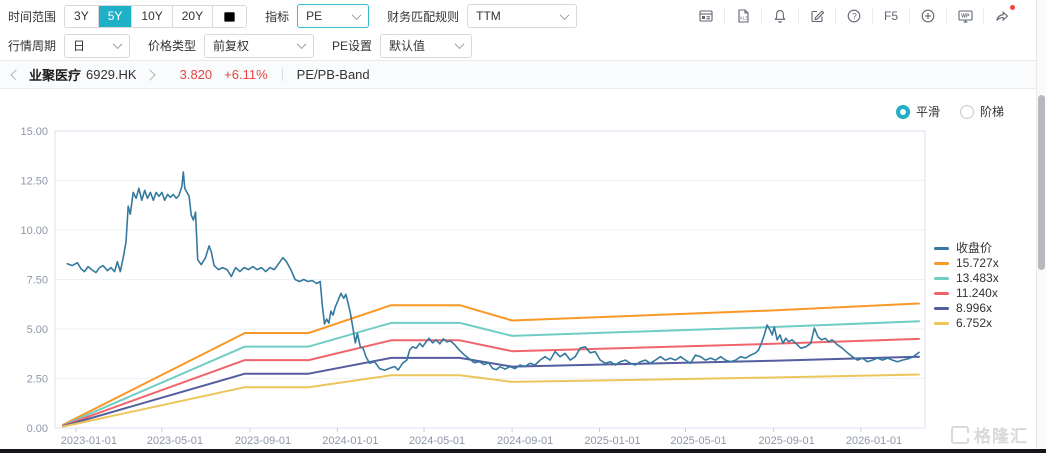 The image size is (1046, 453). What do you see at coordinates (34, 231) in the screenshot?
I see `y-axis-label: 10.00` at bounding box center [34, 231].